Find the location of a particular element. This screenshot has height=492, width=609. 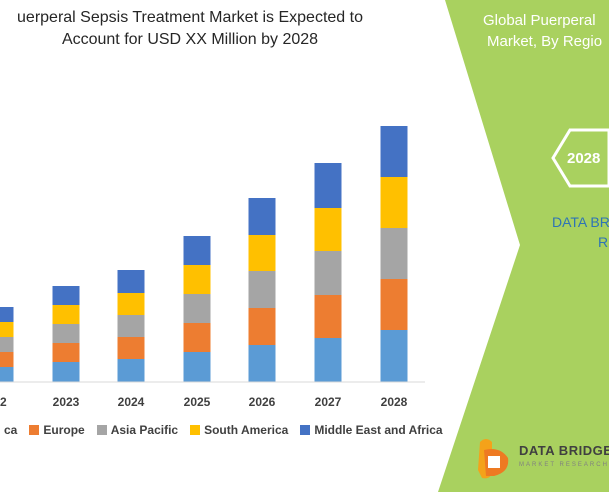

side-panel-title: Global Puerperal Market, By Regio is located at coordinates (542, 31).